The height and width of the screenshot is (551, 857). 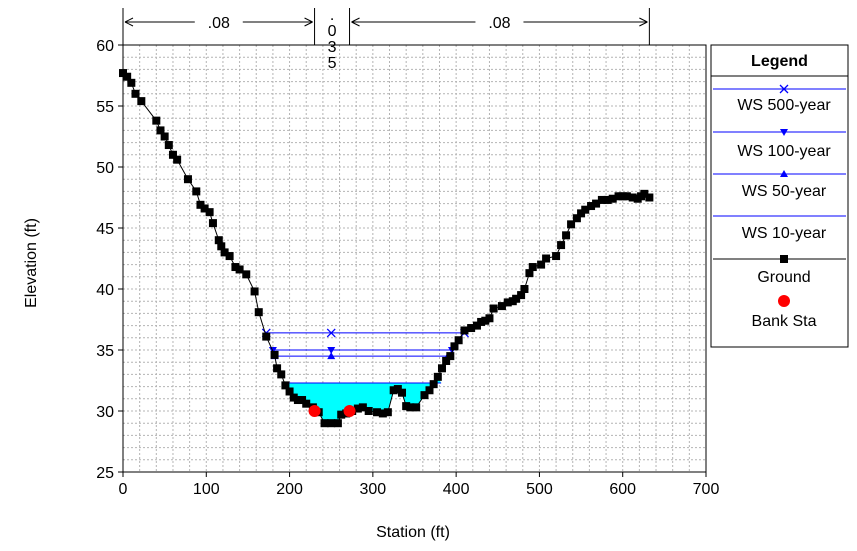 What do you see at coordinates (784, 233) in the screenshot?
I see `legend-ws-10-year-label: WS 10-year` at bounding box center [784, 233].